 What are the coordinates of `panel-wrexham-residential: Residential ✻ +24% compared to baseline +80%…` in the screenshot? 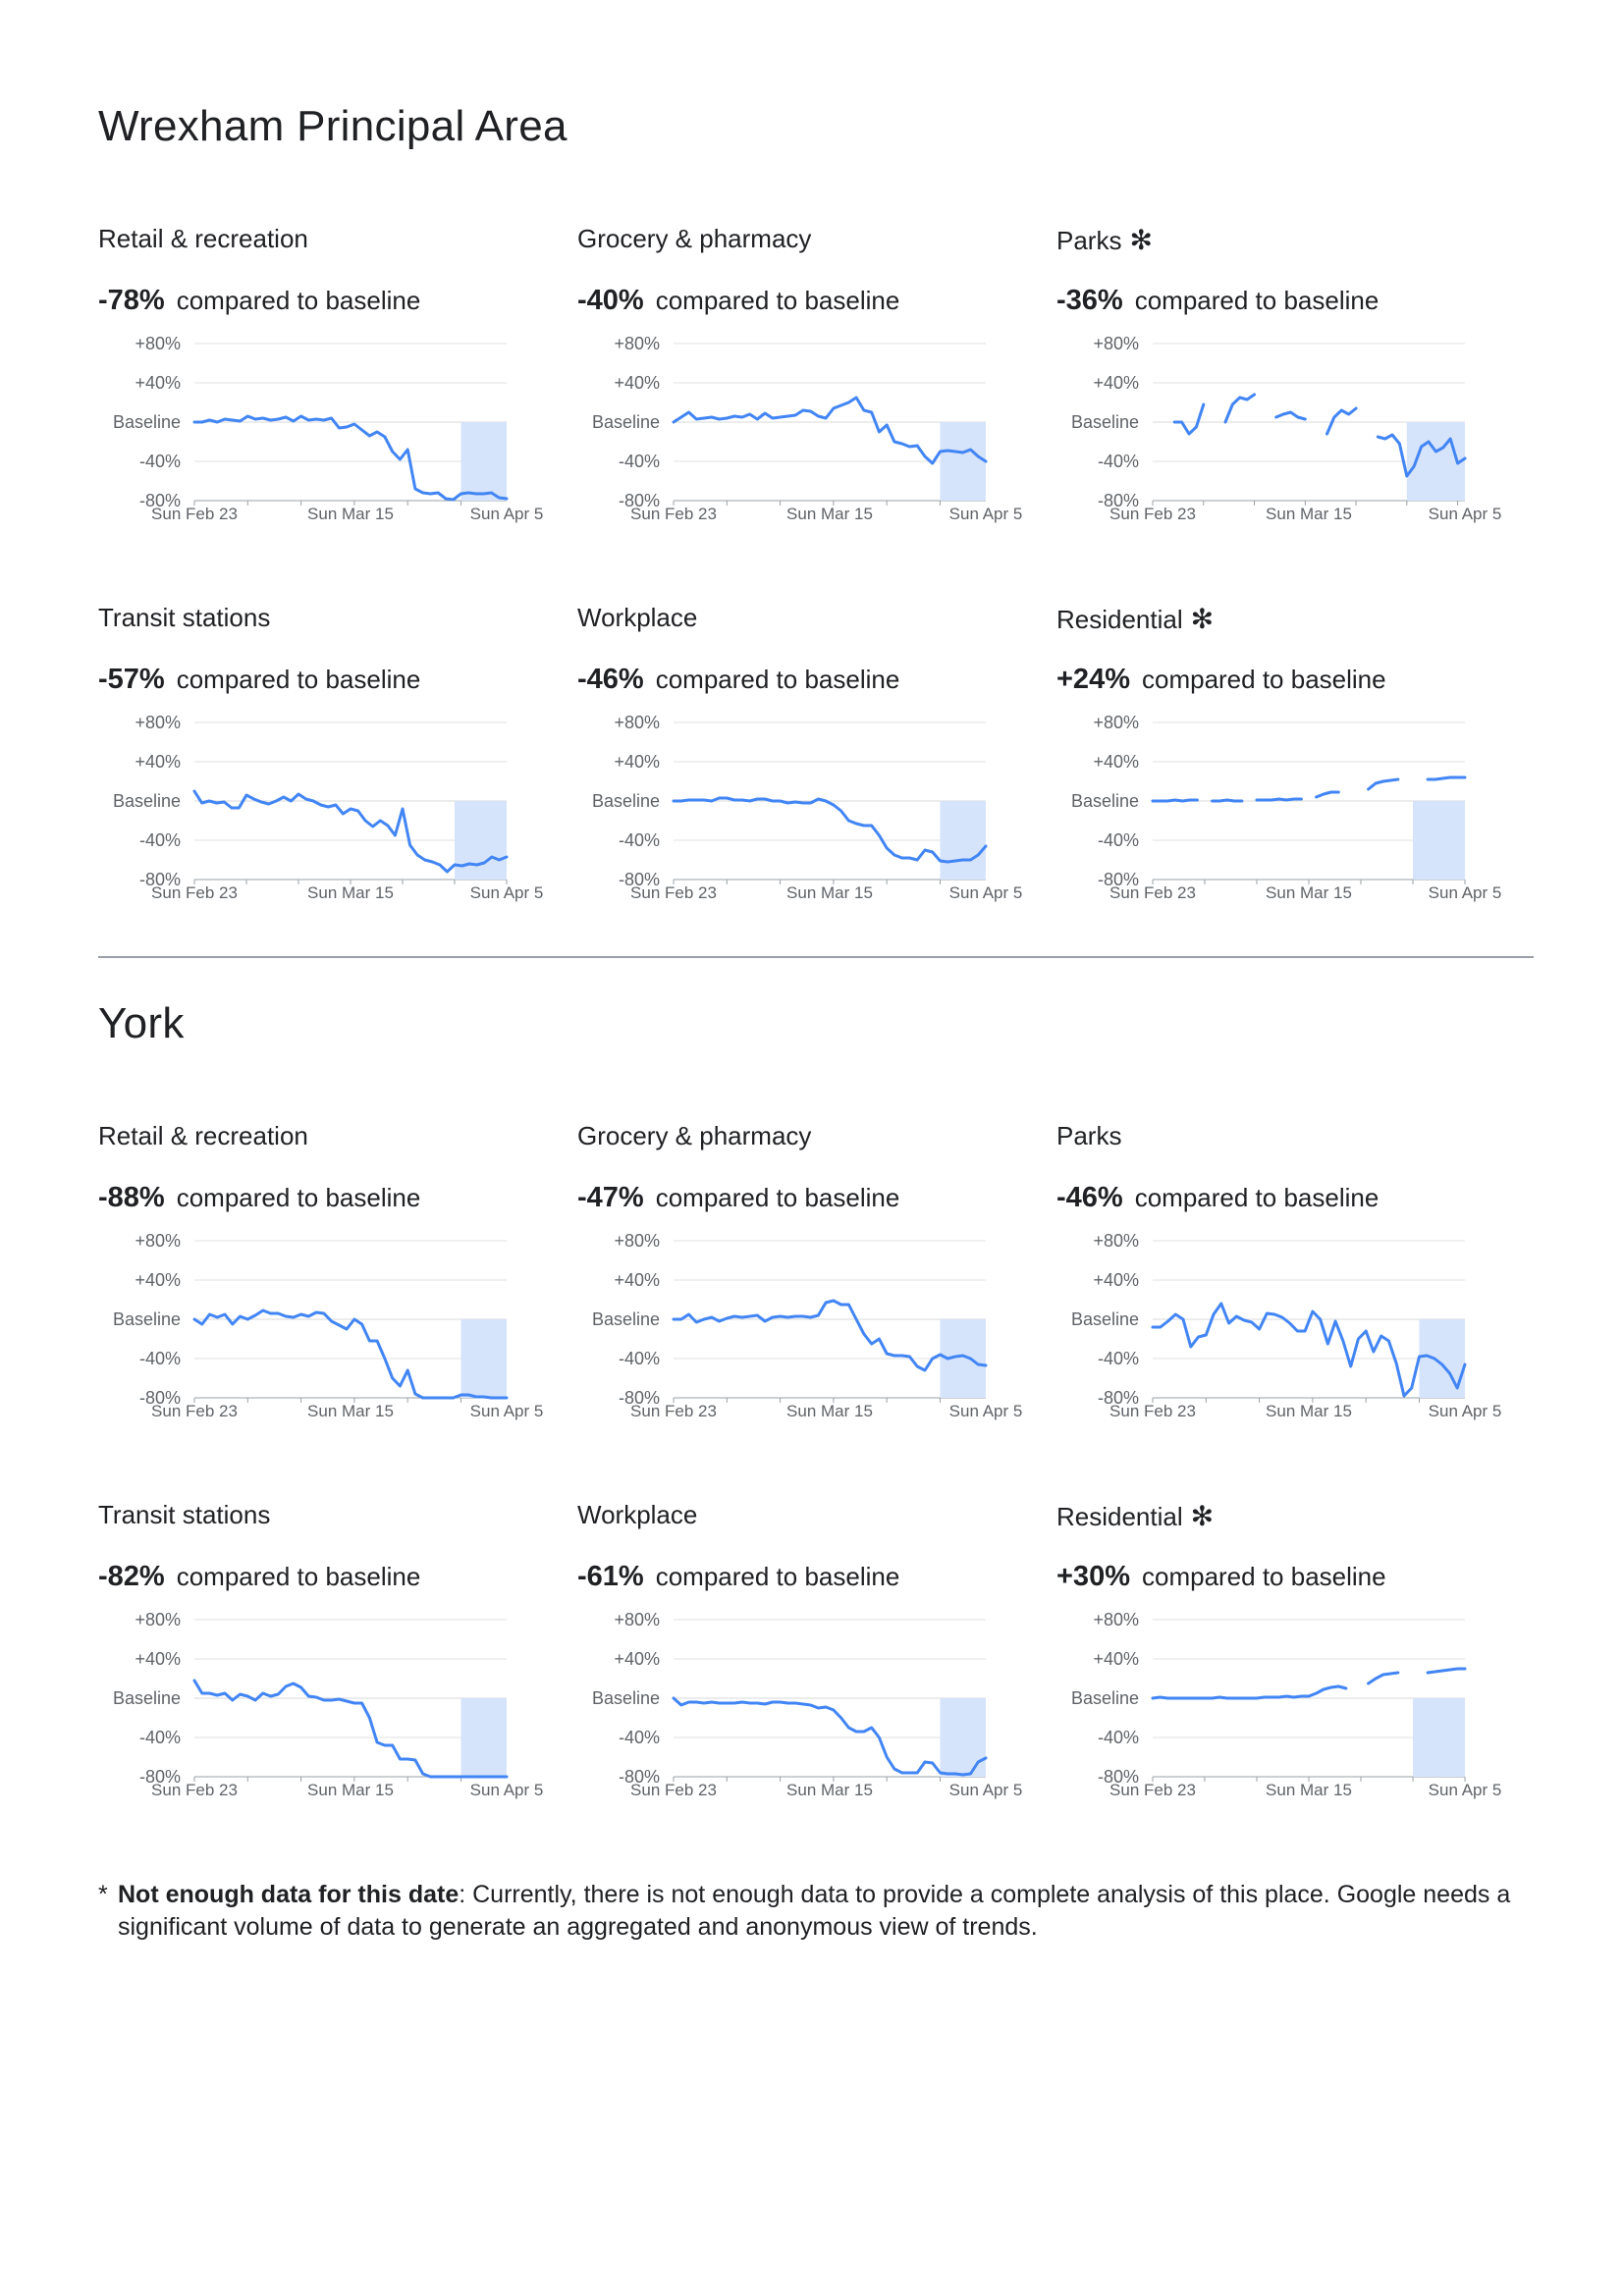 It's located at (1292, 769).